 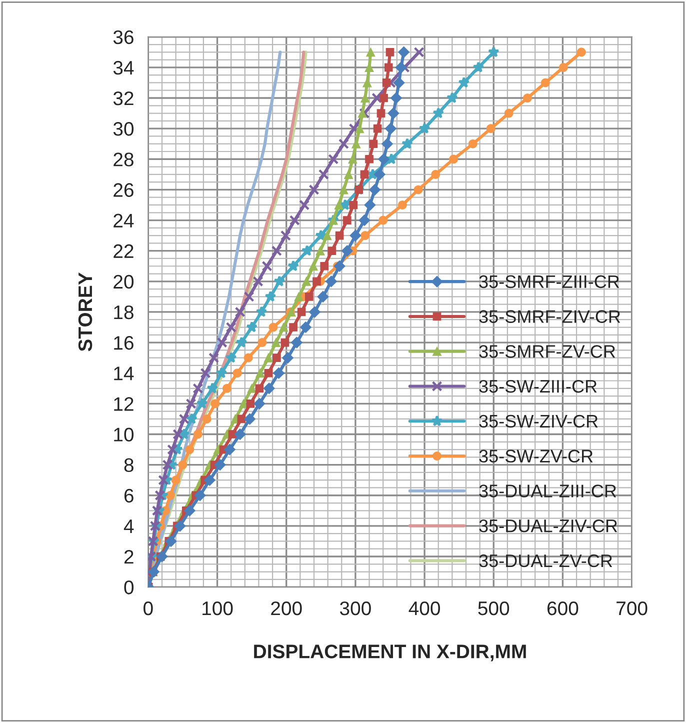 I want to click on legend-label: 35-SMRF-ZV-CR, so click(x=547, y=351).